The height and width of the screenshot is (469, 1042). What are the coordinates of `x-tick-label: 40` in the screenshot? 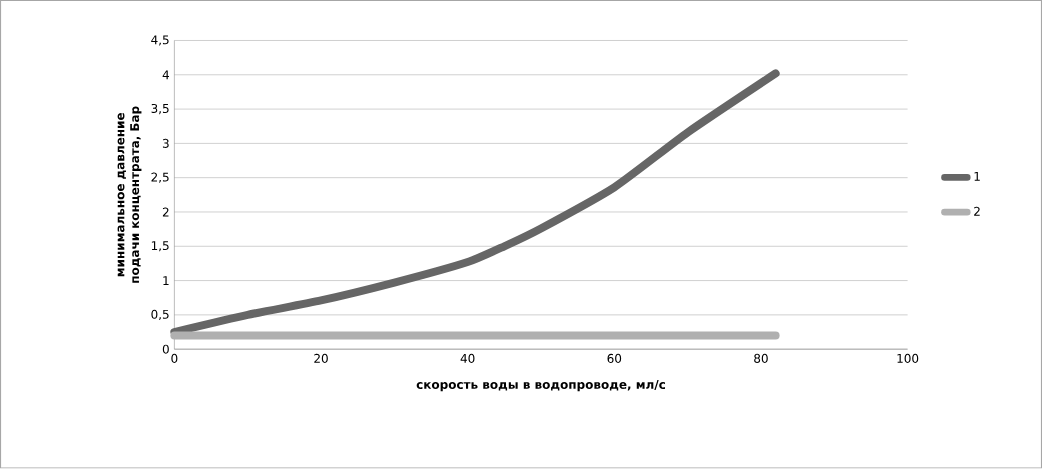 It's located at (467, 359).